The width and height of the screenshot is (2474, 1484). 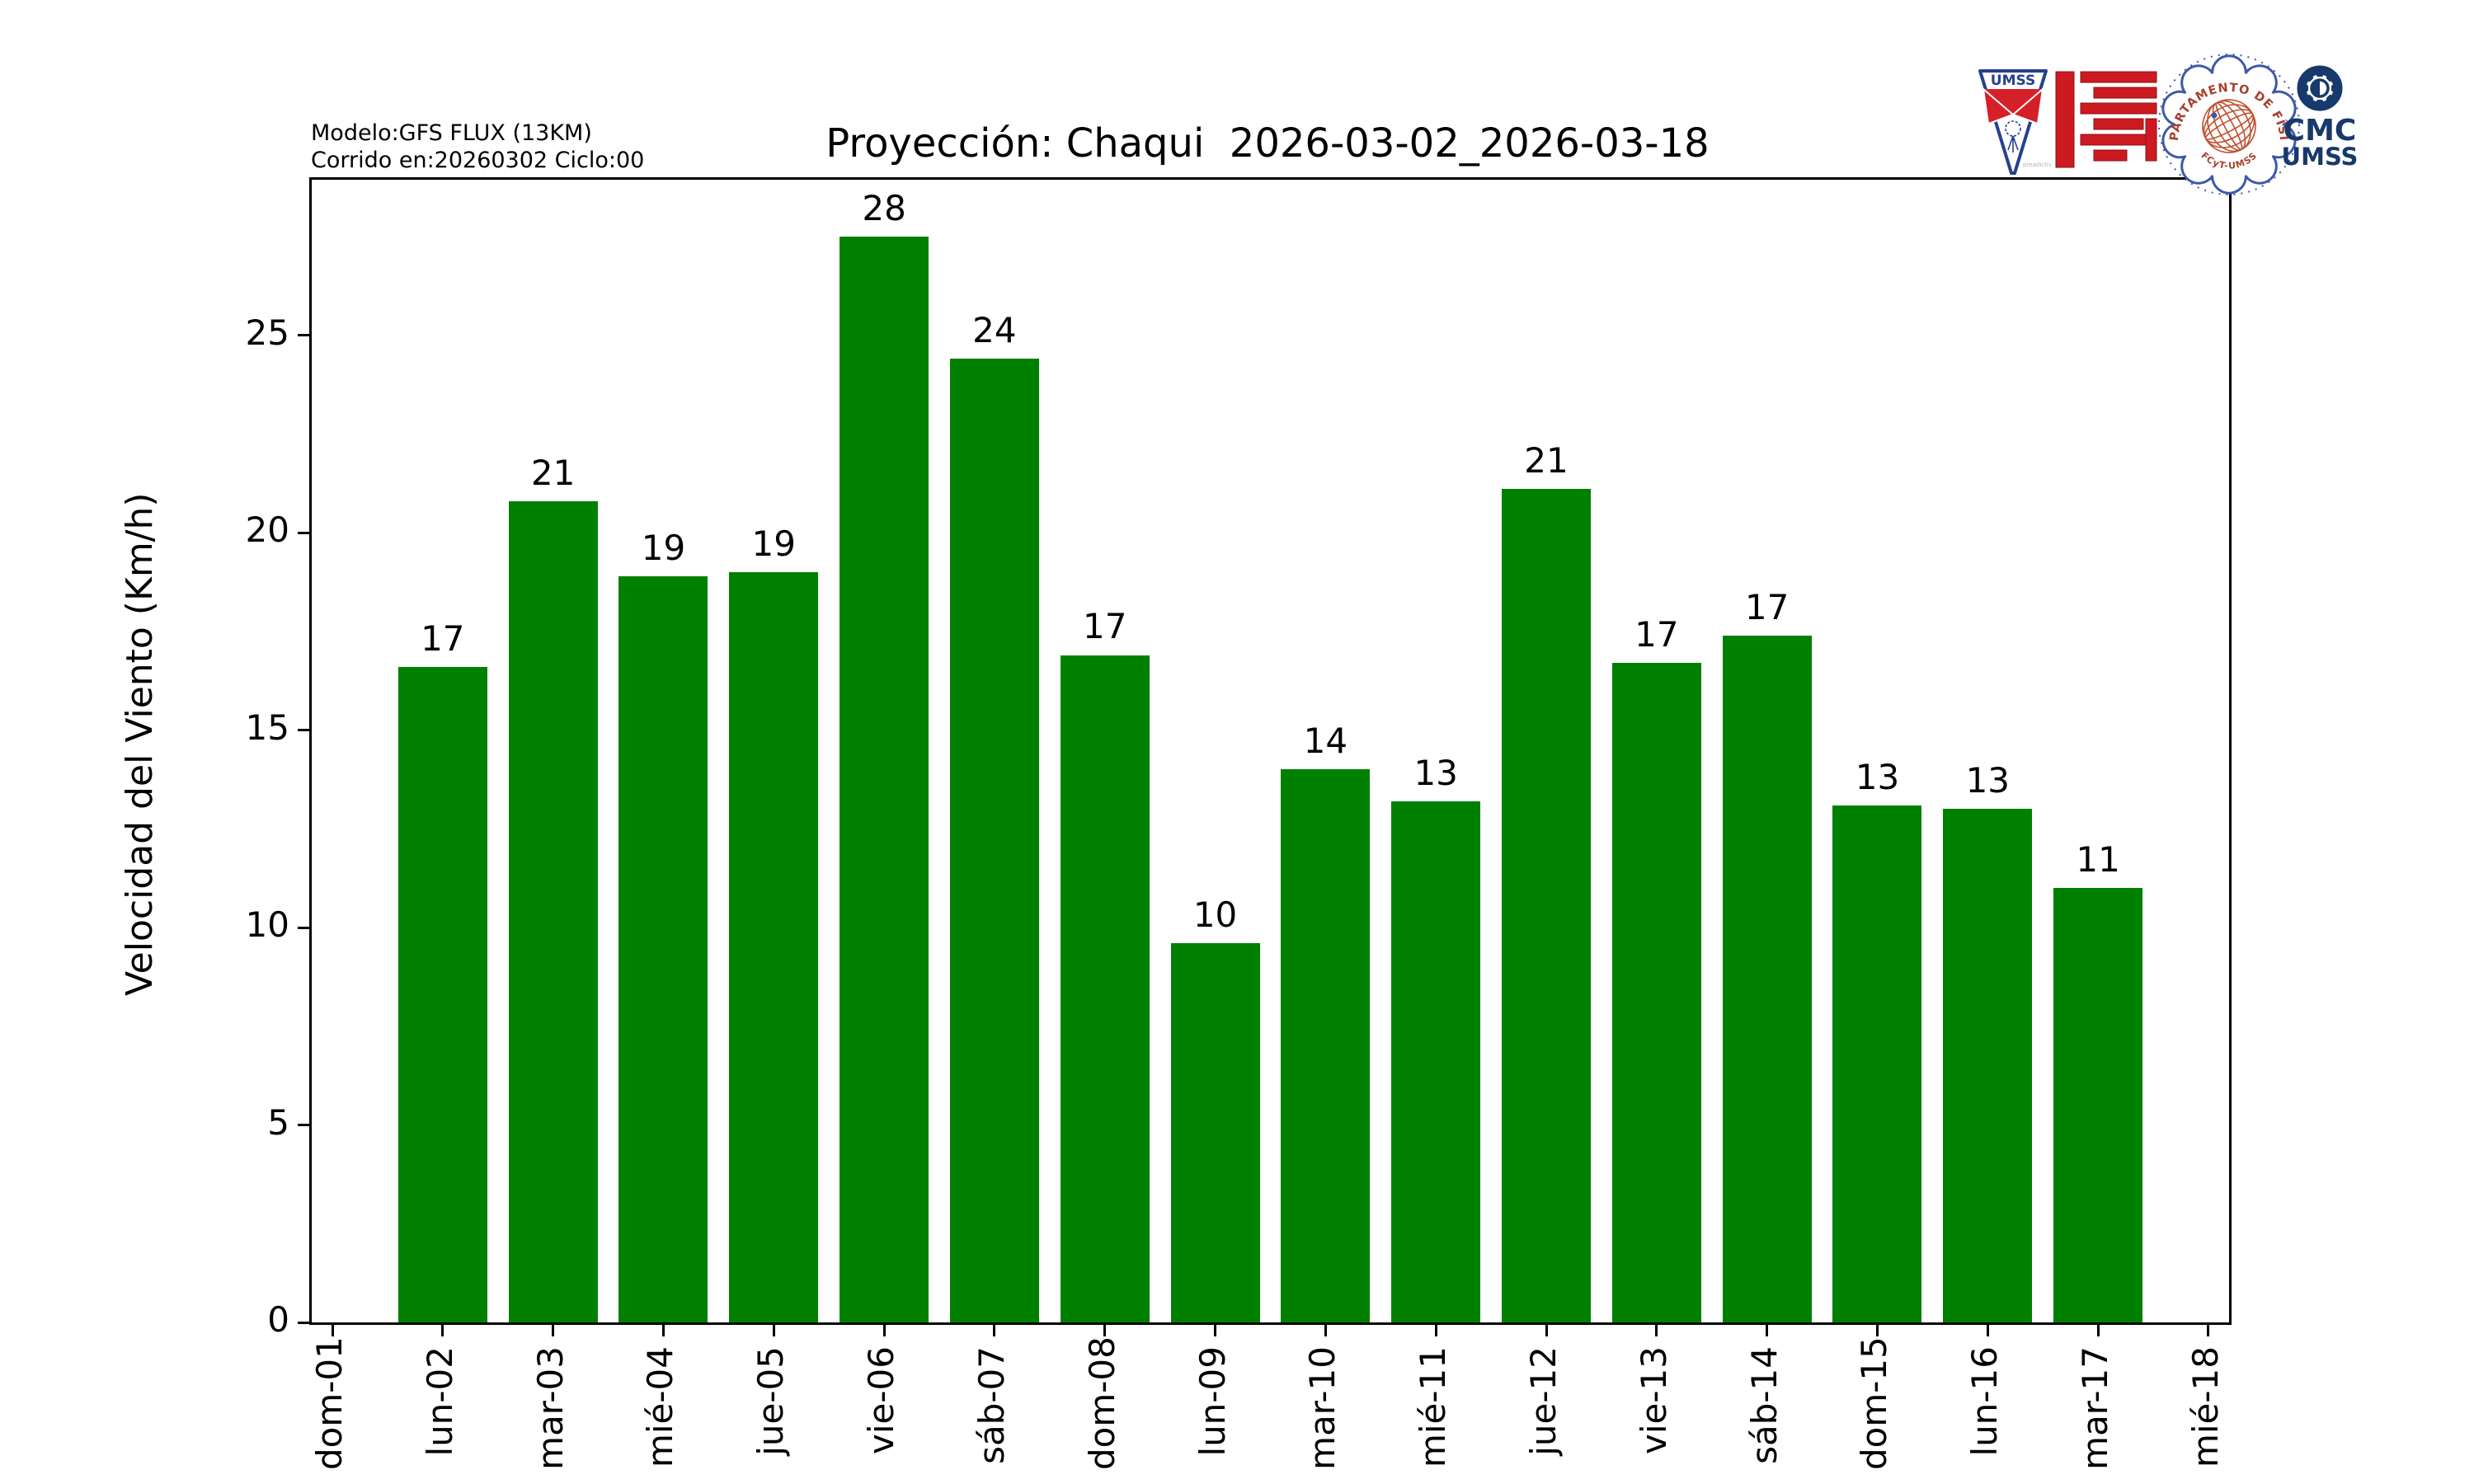 What do you see at coordinates (1215, 915) in the screenshot?
I see `bar-value-label: 10` at bounding box center [1215, 915].